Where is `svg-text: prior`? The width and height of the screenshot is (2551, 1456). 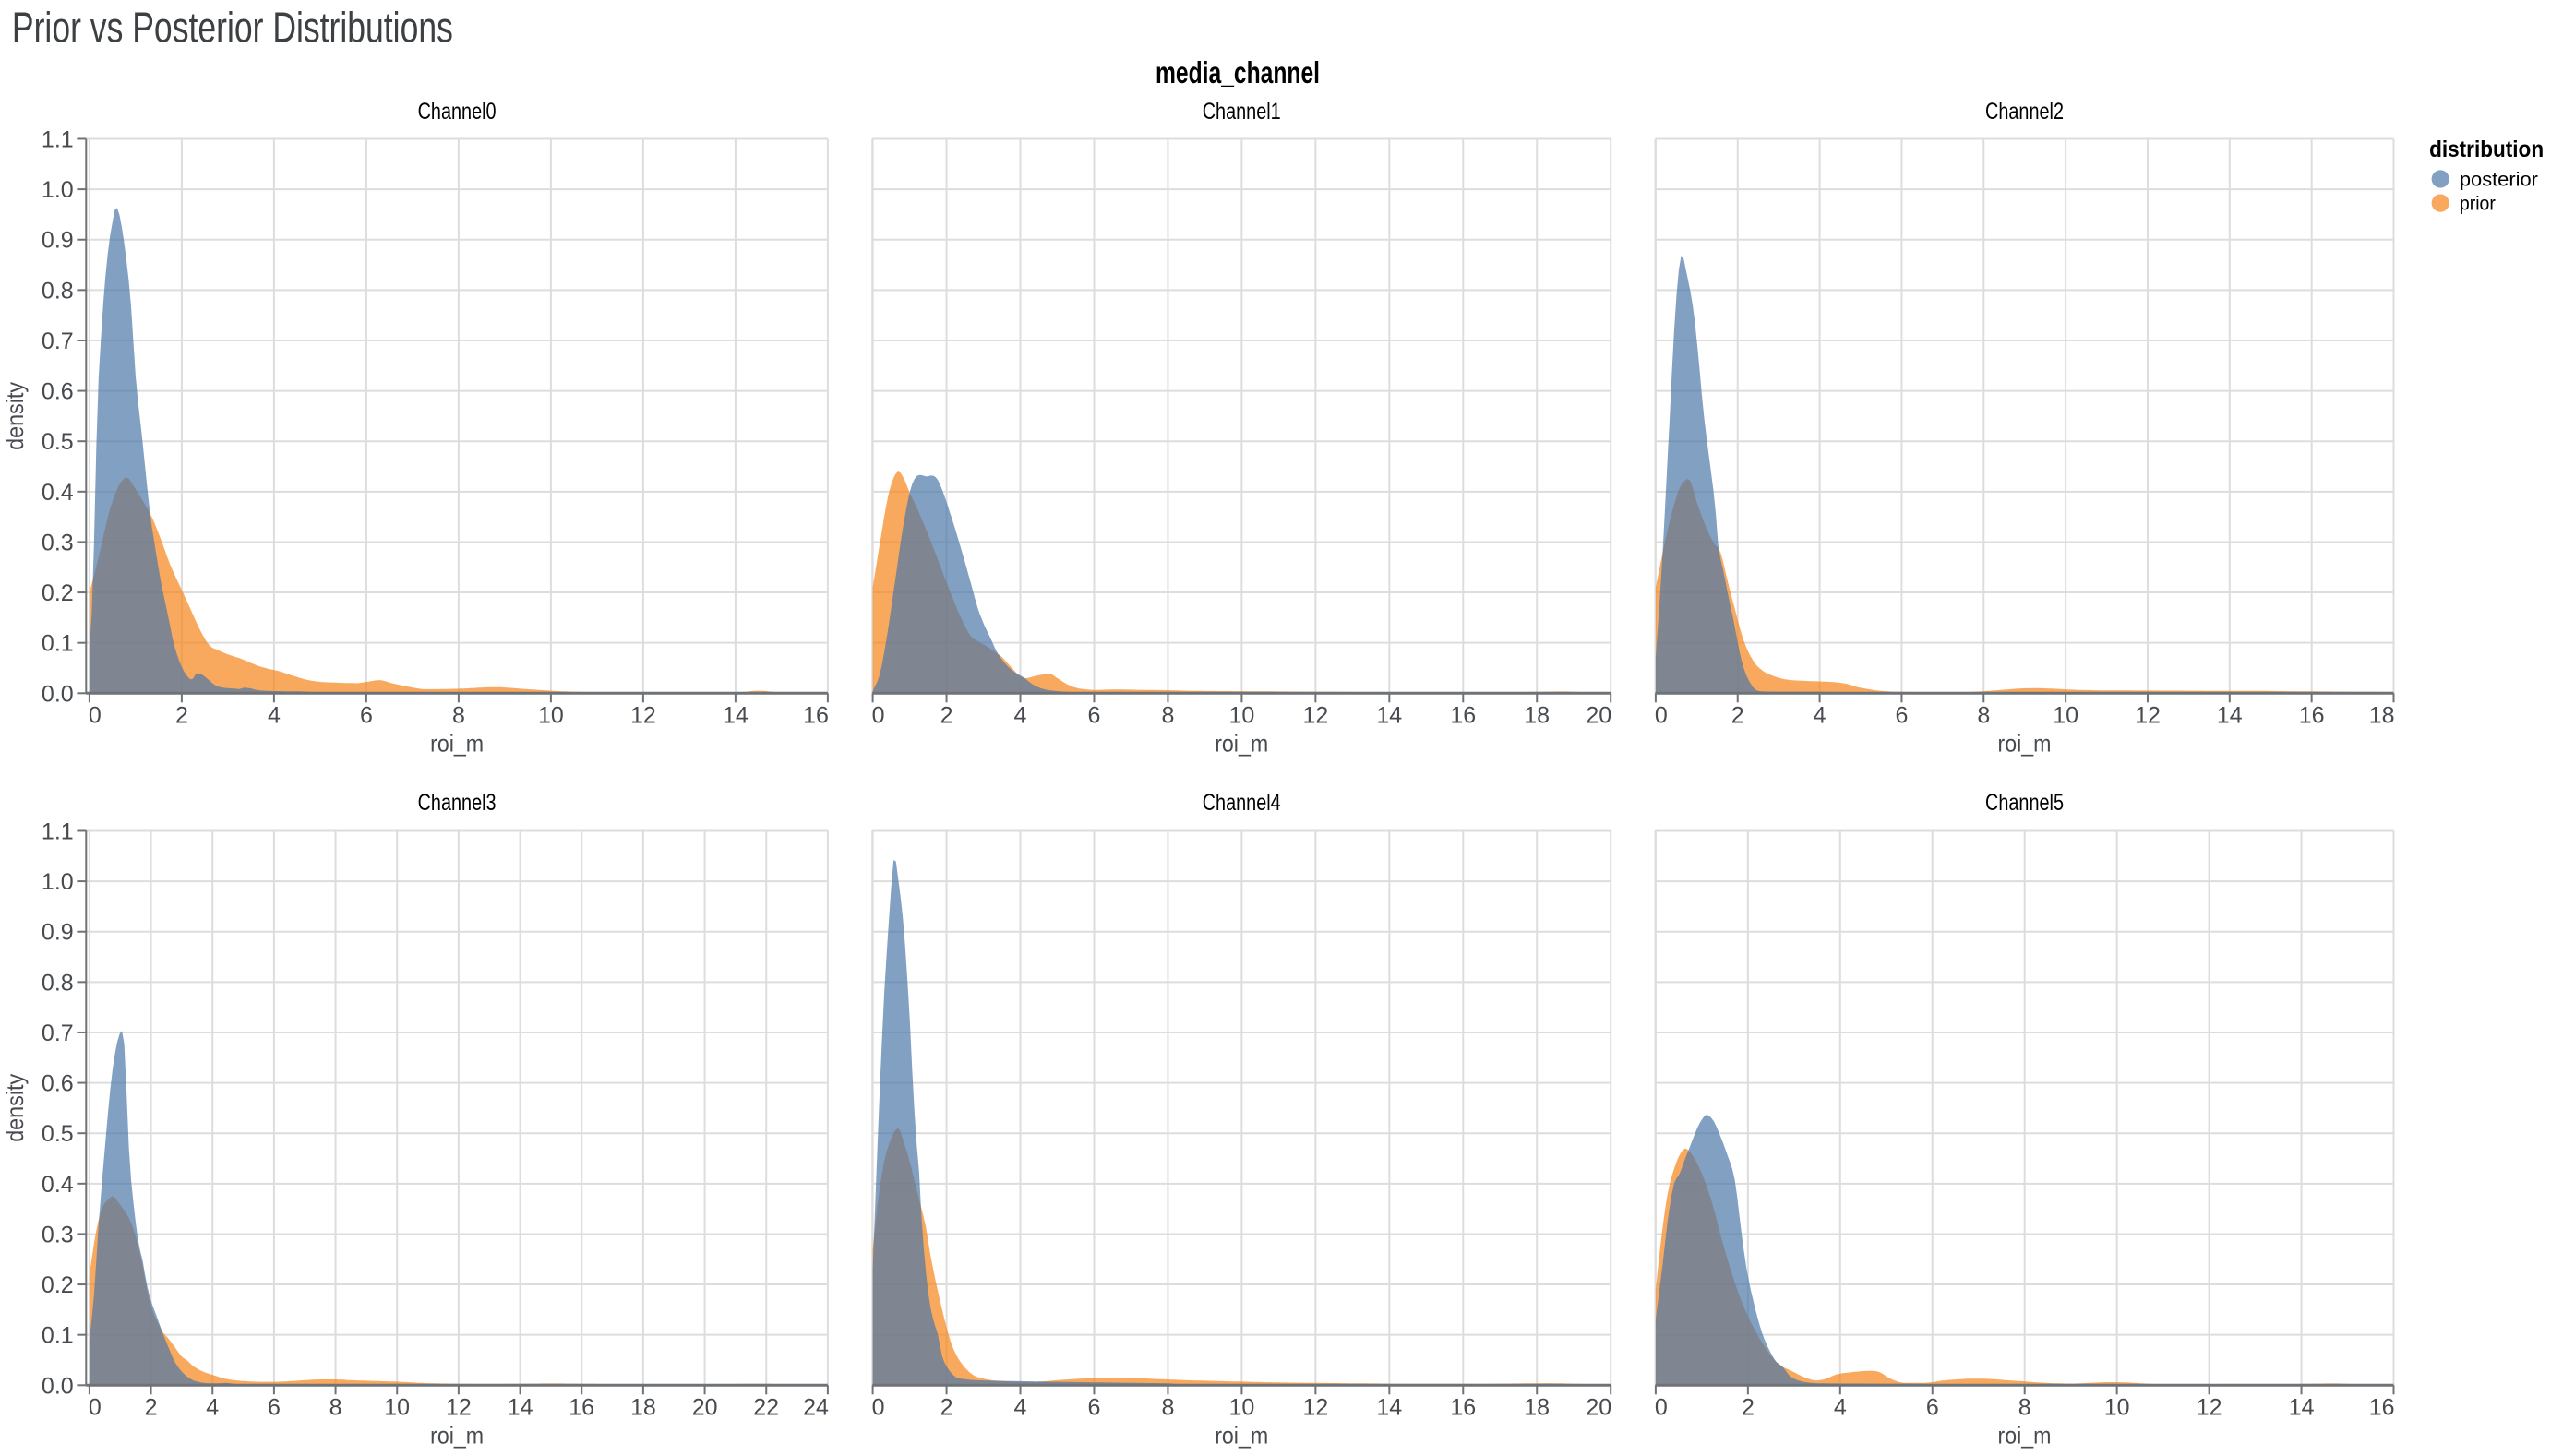
svg-text: prior is located at coordinates (2478, 204).